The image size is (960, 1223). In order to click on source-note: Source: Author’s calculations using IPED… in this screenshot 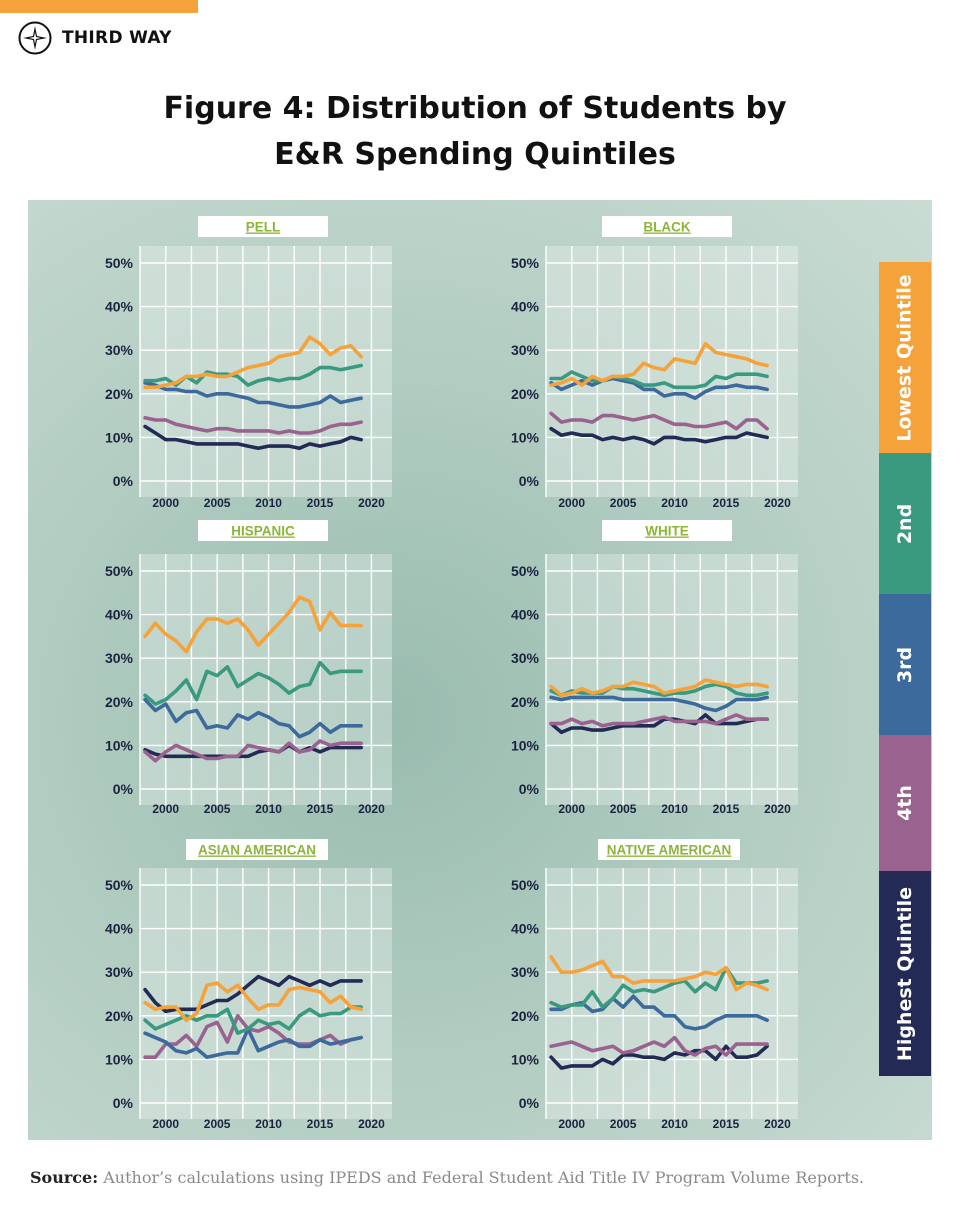, I will do `click(447, 1177)`.